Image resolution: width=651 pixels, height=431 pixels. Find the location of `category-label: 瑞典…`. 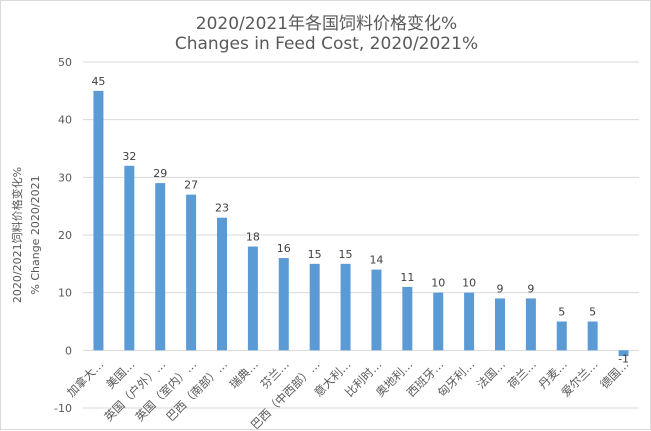

category-label: 瑞典… is located at coordinates (244, 374).